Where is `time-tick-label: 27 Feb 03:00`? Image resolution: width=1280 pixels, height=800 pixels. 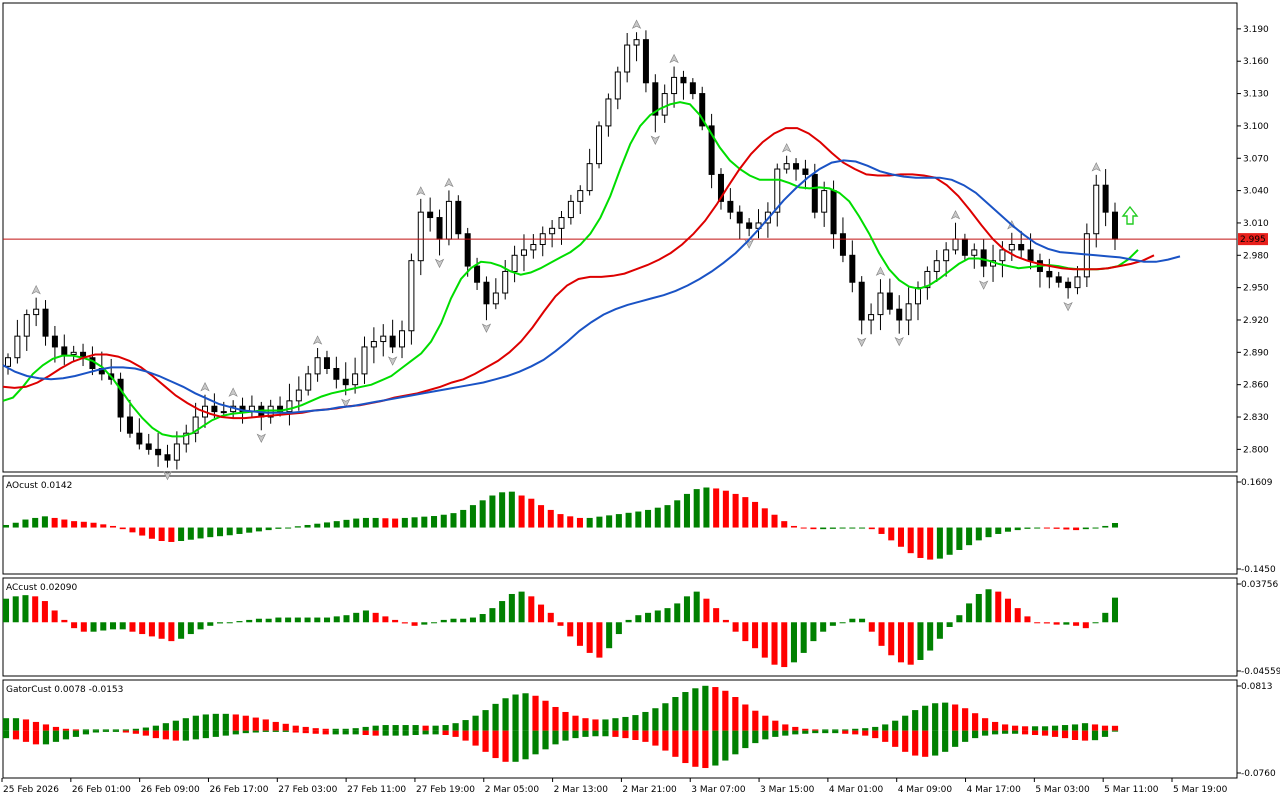
time-tick-label: 27 Feb 03:00 is located at coordinates (307, 790).